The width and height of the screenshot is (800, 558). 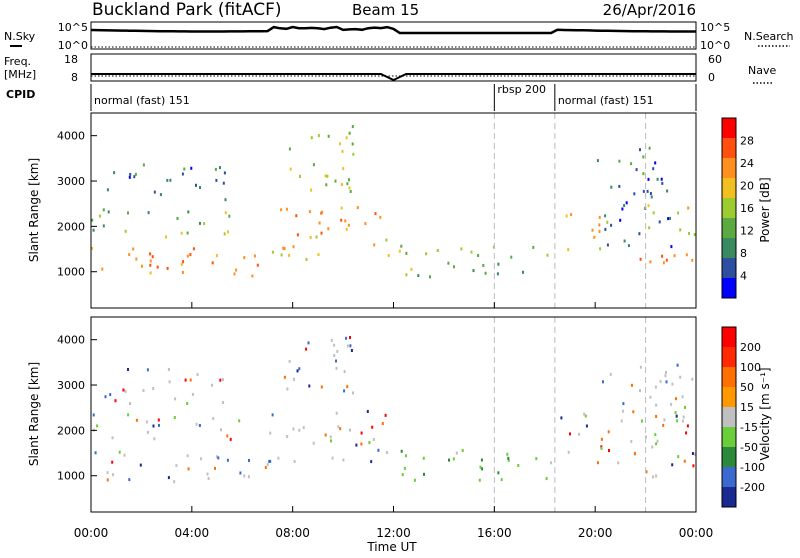 I want to click on time-tick-label: 00:00, so click(x=91, y=533).